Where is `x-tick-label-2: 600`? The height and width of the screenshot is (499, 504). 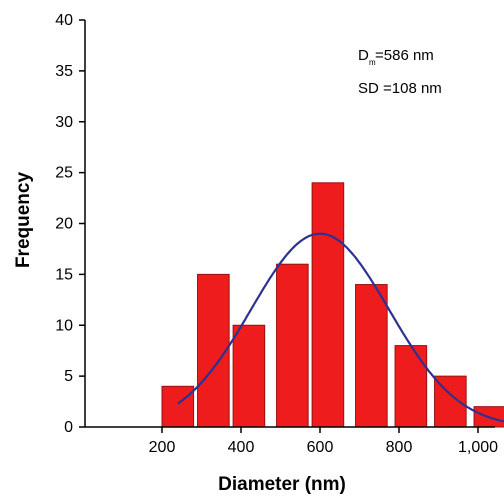
x-tick-label-2: 600 is located at coordinates (320, 447).